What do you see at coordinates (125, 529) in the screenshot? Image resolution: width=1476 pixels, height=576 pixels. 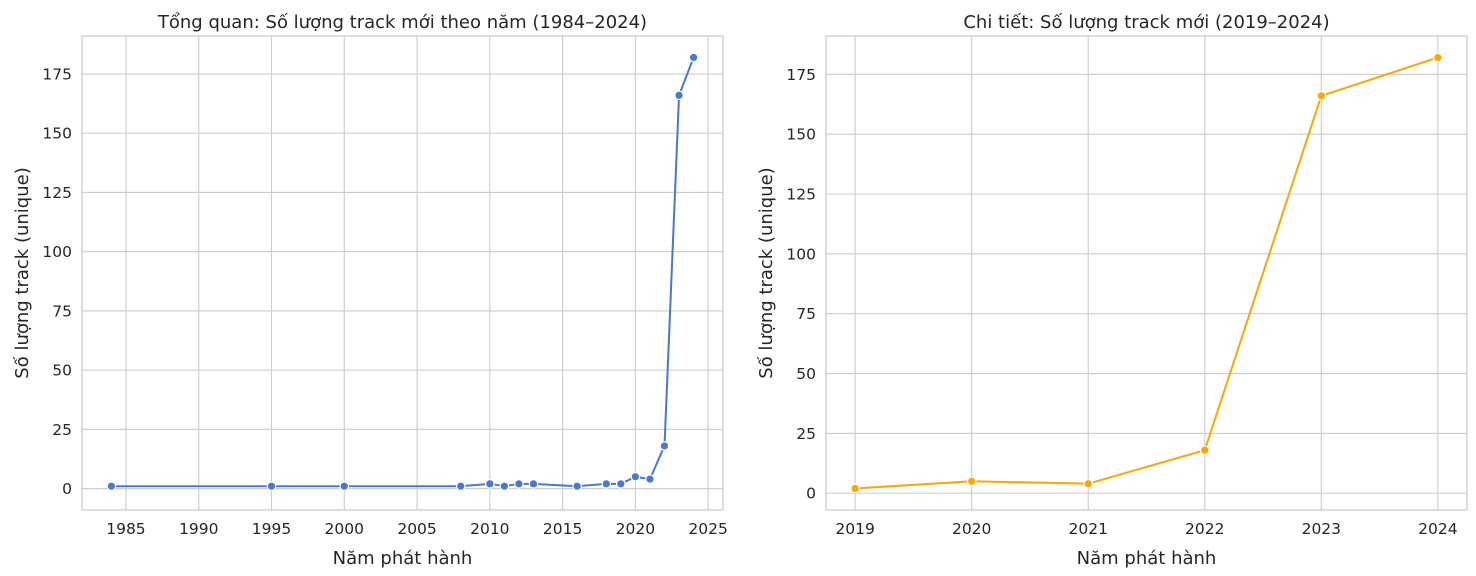 I see `x-tick-label: 1985` at bounding box center [125, 529].